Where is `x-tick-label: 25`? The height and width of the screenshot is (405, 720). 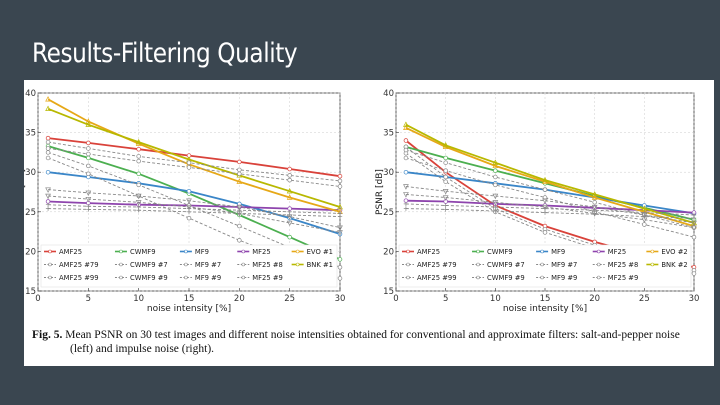 x-tick-label: 25 is located at coordinates (644, 299).